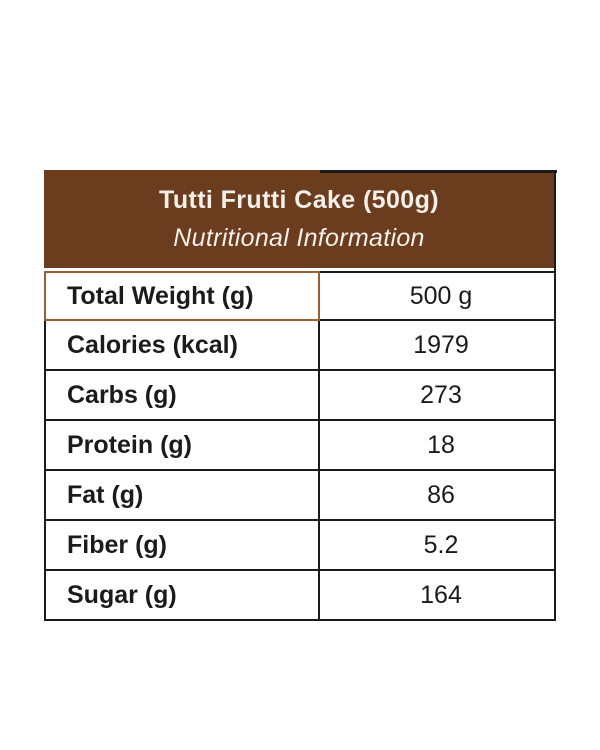 This screenshot has width=600, height=750. I want to click on row-value: 273, so click(437, 396).